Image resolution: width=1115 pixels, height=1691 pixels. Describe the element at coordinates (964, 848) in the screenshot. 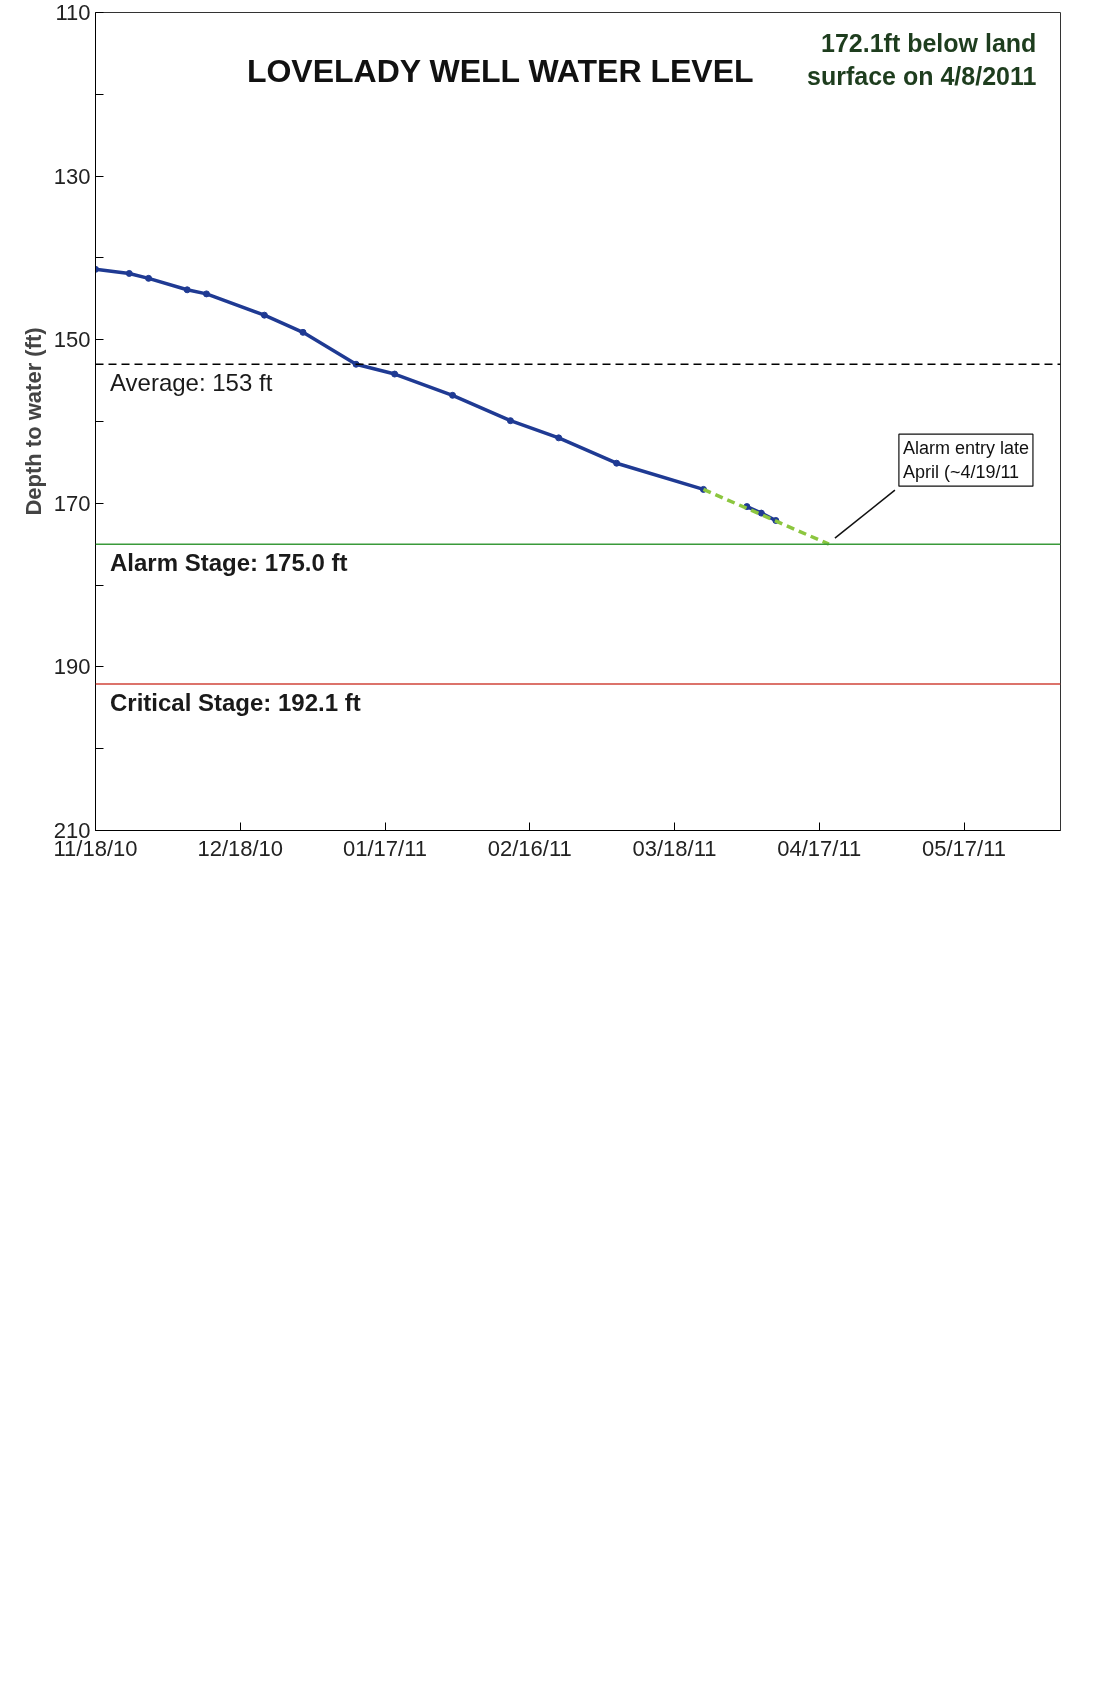

I see `x-tick-label: 05/17/11` at that location.